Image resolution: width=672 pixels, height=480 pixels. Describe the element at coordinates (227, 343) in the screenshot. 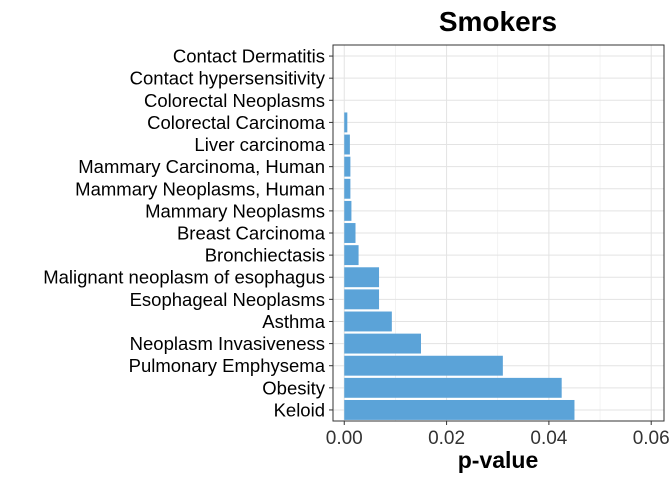

I see `y-tick-label: Neoplasm Invasiveness` at that location.